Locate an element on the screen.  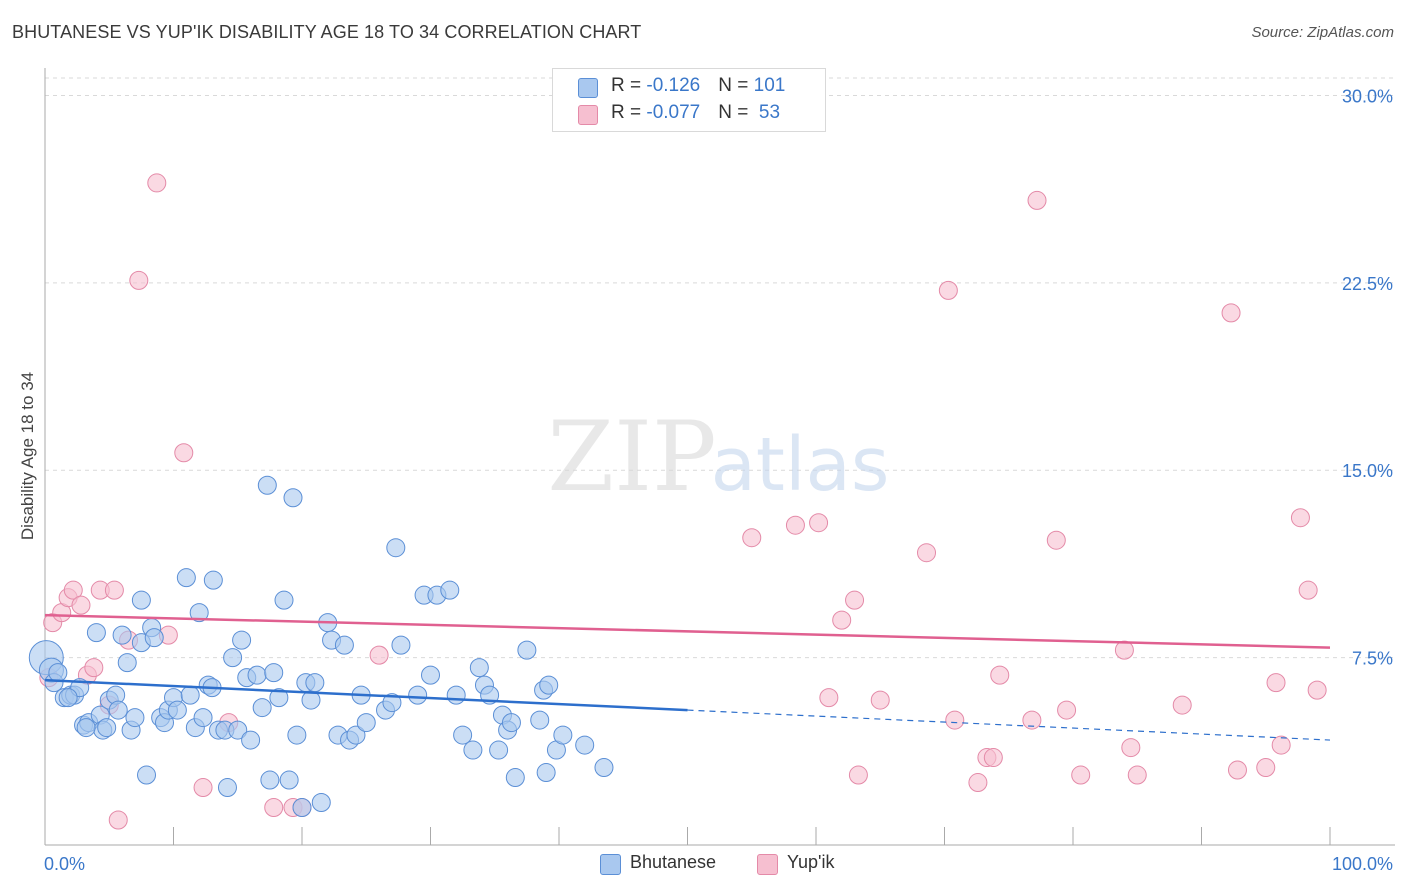
y-tick-label: 22.5% is located at coordinates (1367, 284).